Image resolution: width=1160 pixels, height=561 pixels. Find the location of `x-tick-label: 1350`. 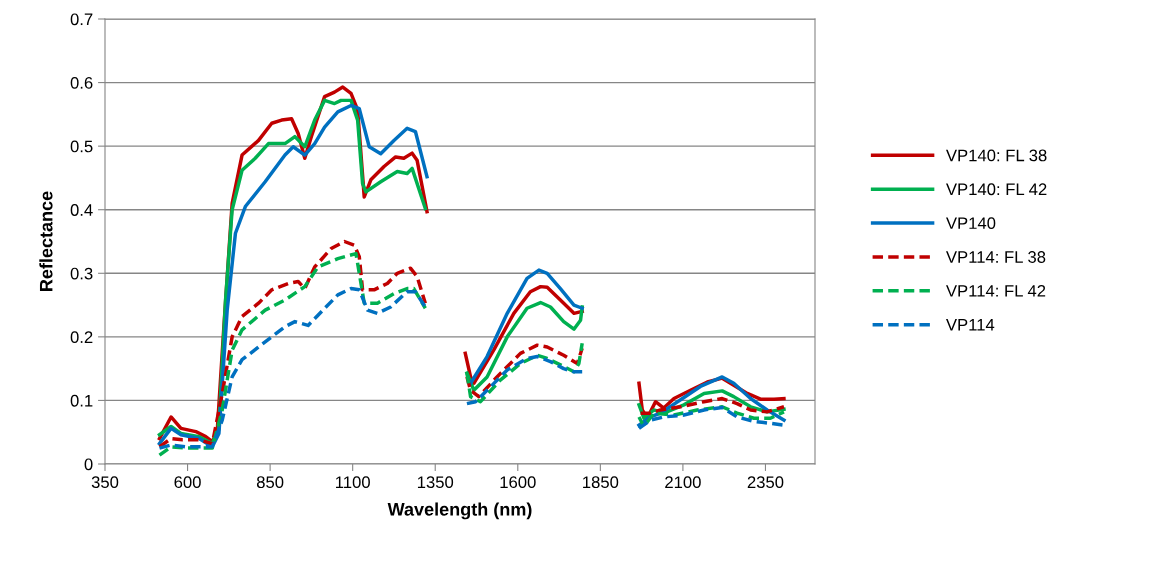

x-tick-label: 1350 is located at coordinates (435, 482).